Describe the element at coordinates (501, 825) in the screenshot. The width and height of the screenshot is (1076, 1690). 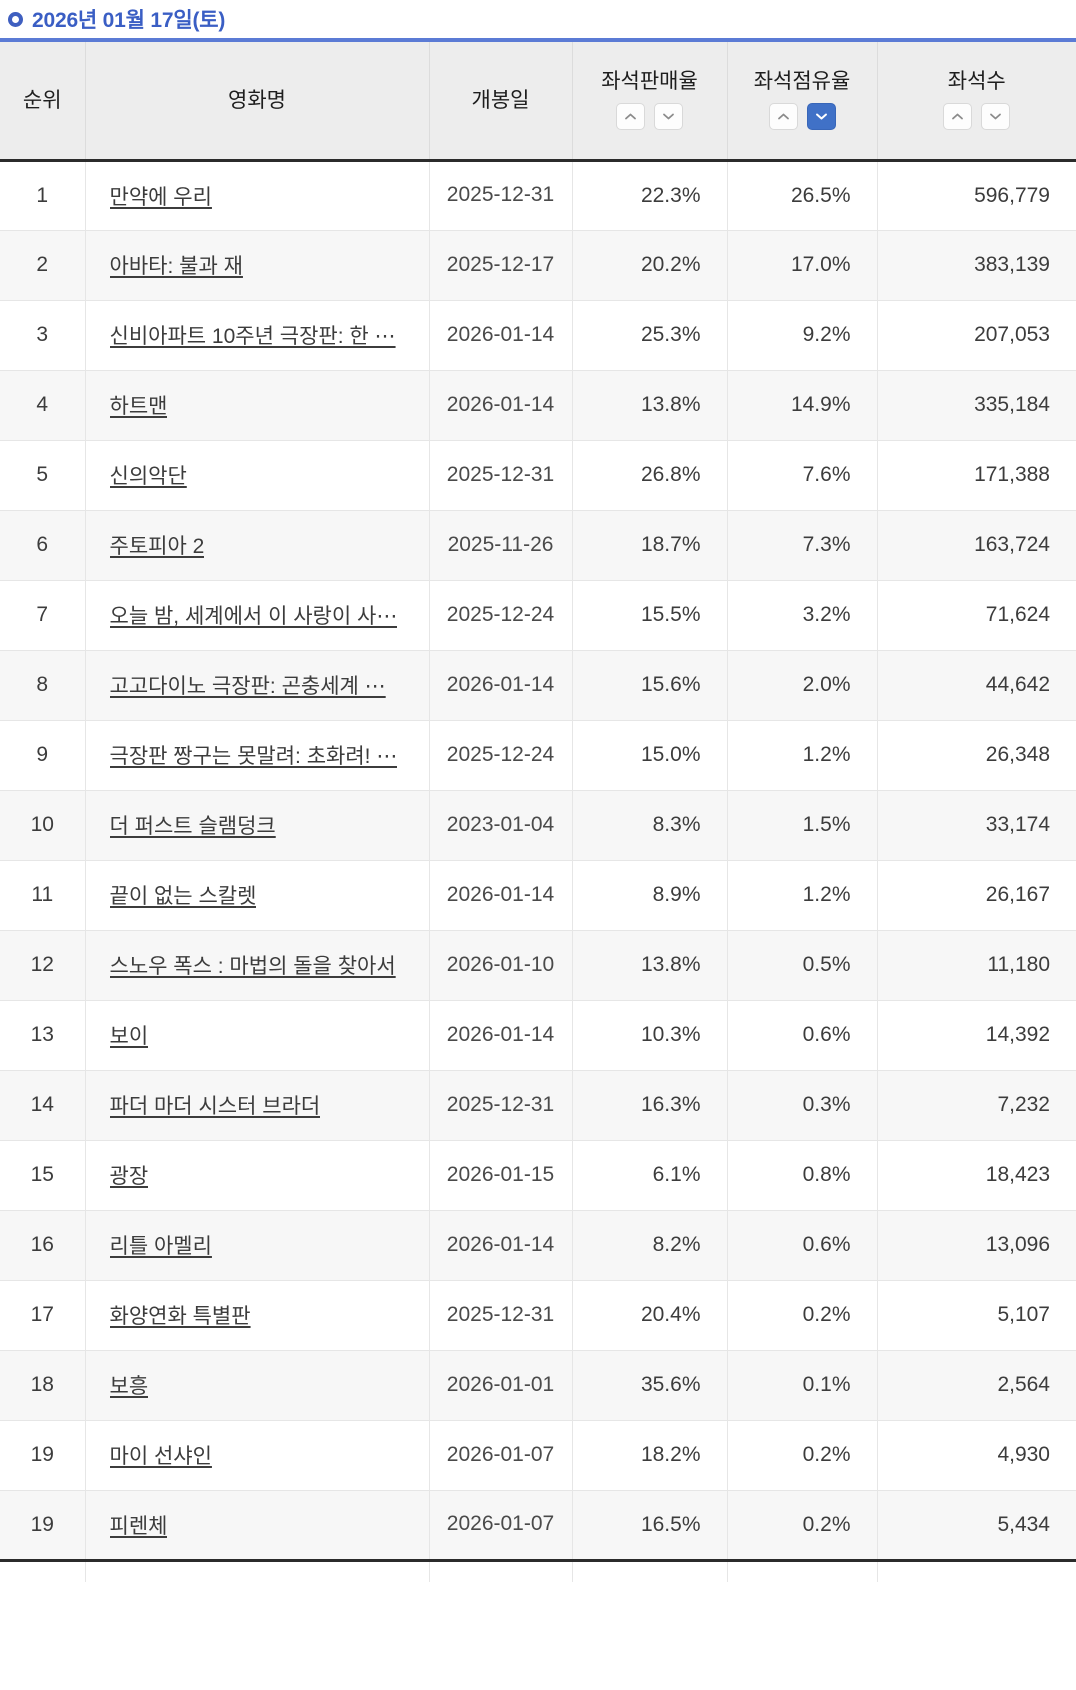
I see `cell-release-date: 2023-01-04` at that location.